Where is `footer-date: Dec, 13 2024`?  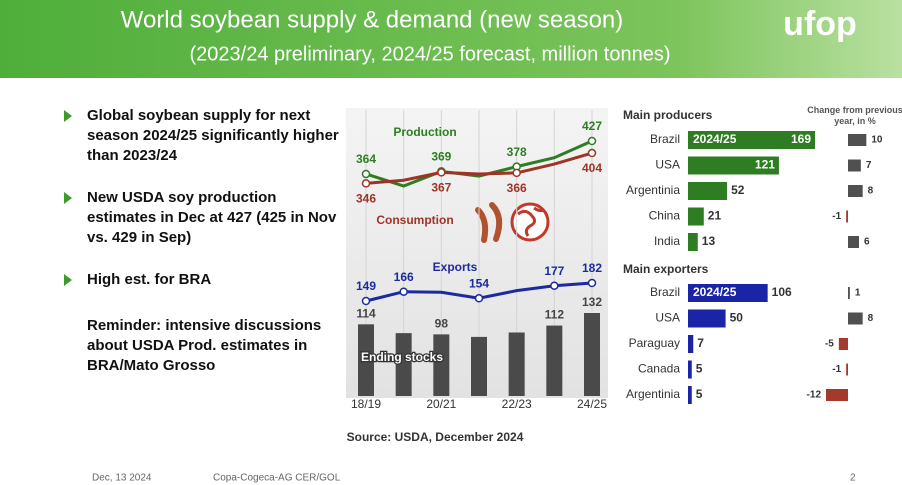 footer-date: Dec, 13 2024 is located at coordinates (122, 478).